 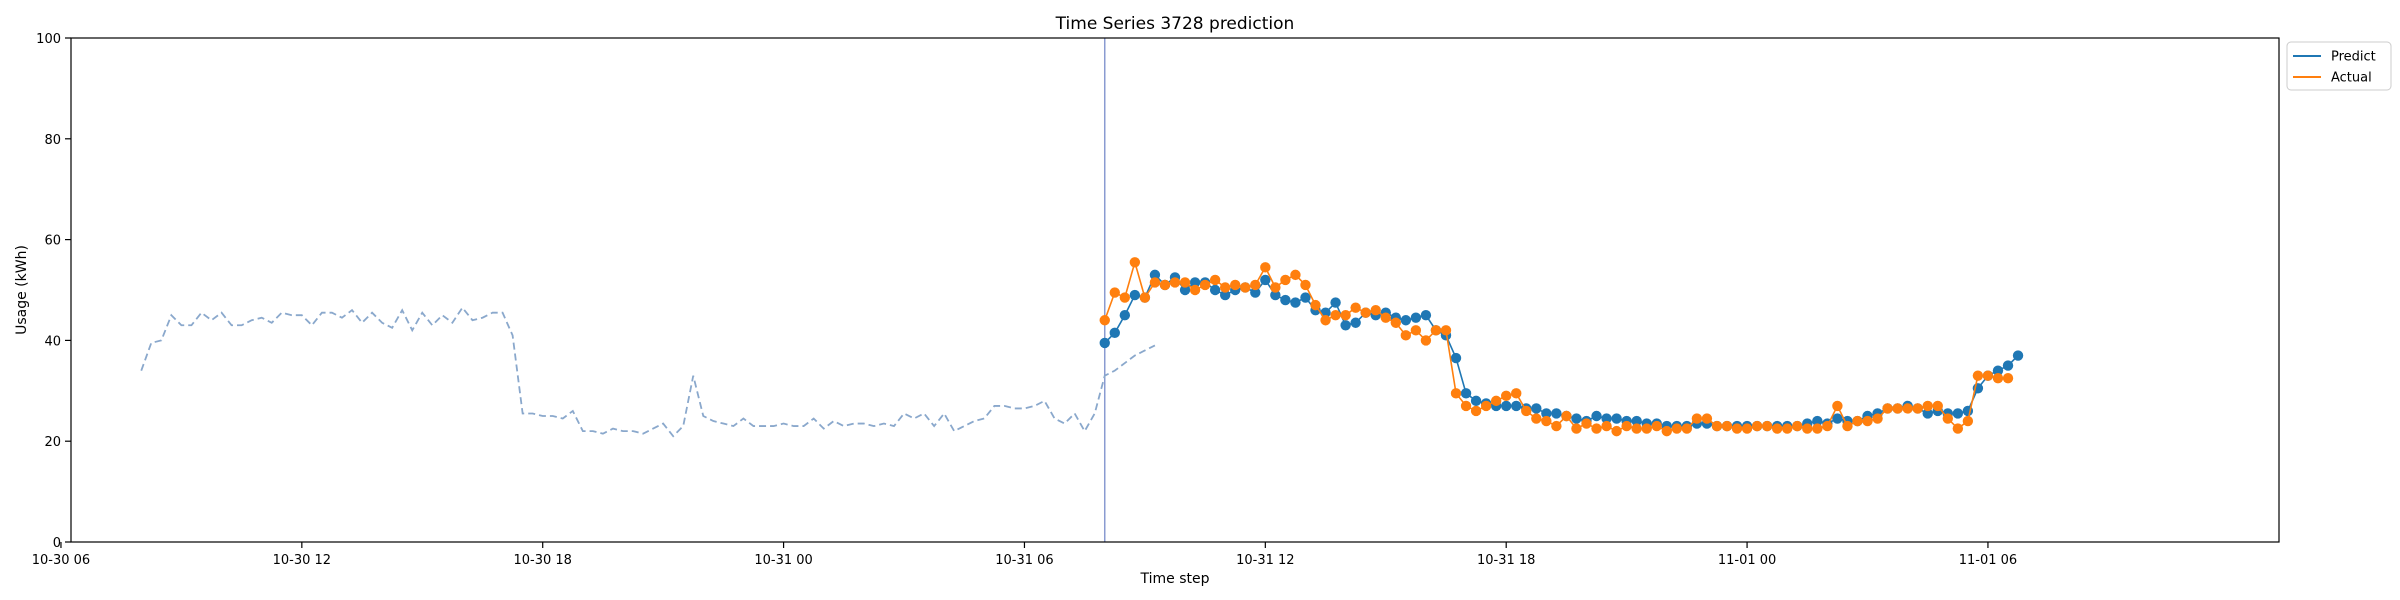 What do you see at coordinates (57, 543) in the screenshot?
I see `y-tick-label: 0` at bounding box center [57, 543].